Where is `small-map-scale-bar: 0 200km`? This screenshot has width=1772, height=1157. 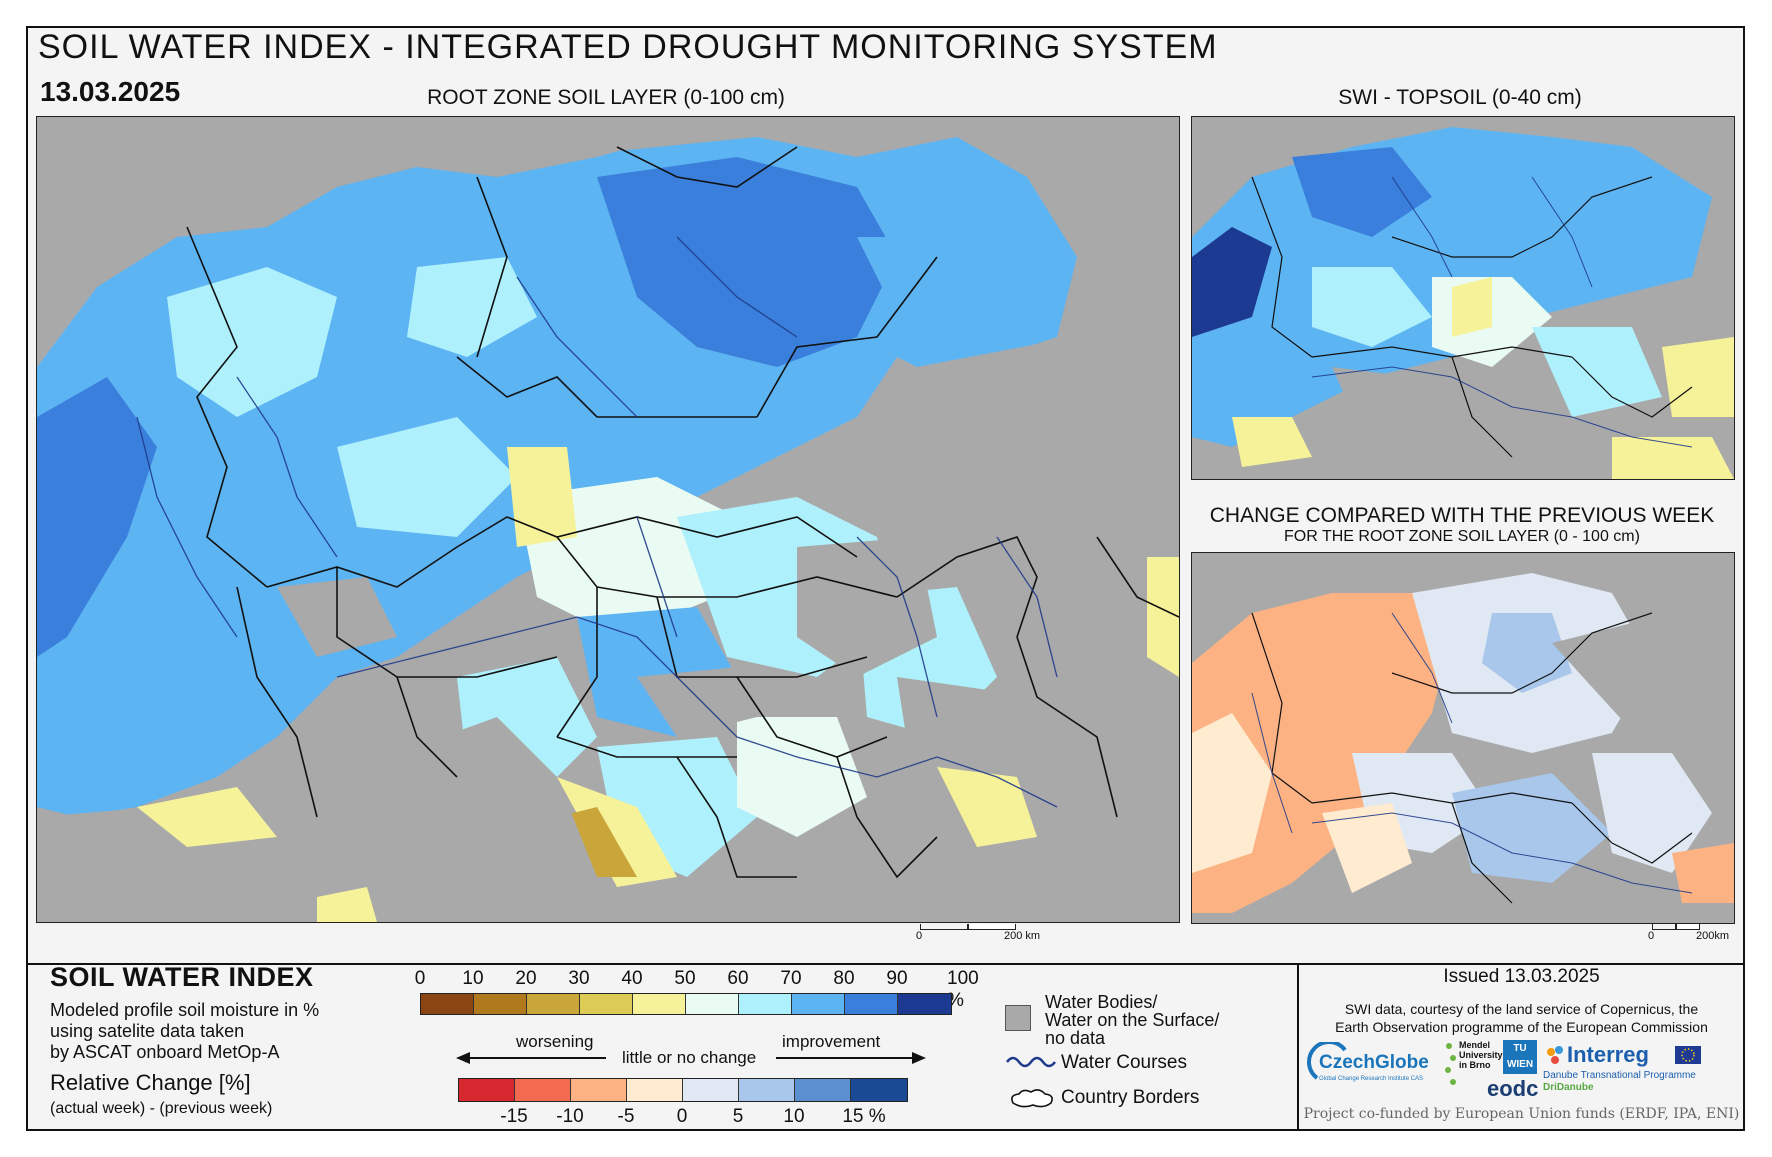 small-map-scale-bar: 0 200km is located at coordinates (1693, 934).